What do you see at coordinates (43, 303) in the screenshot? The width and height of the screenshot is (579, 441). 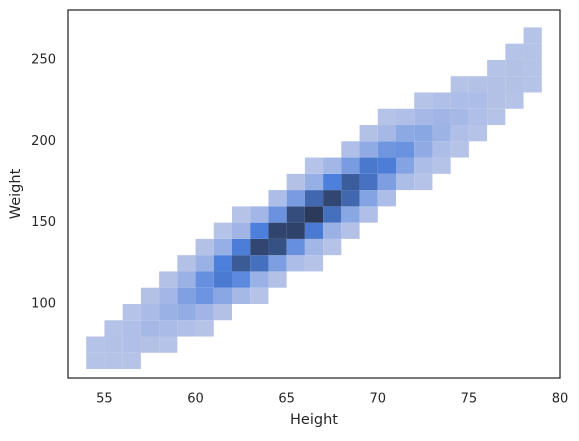 I see `y-tick-label: 100` at bounding box center [43, 303].